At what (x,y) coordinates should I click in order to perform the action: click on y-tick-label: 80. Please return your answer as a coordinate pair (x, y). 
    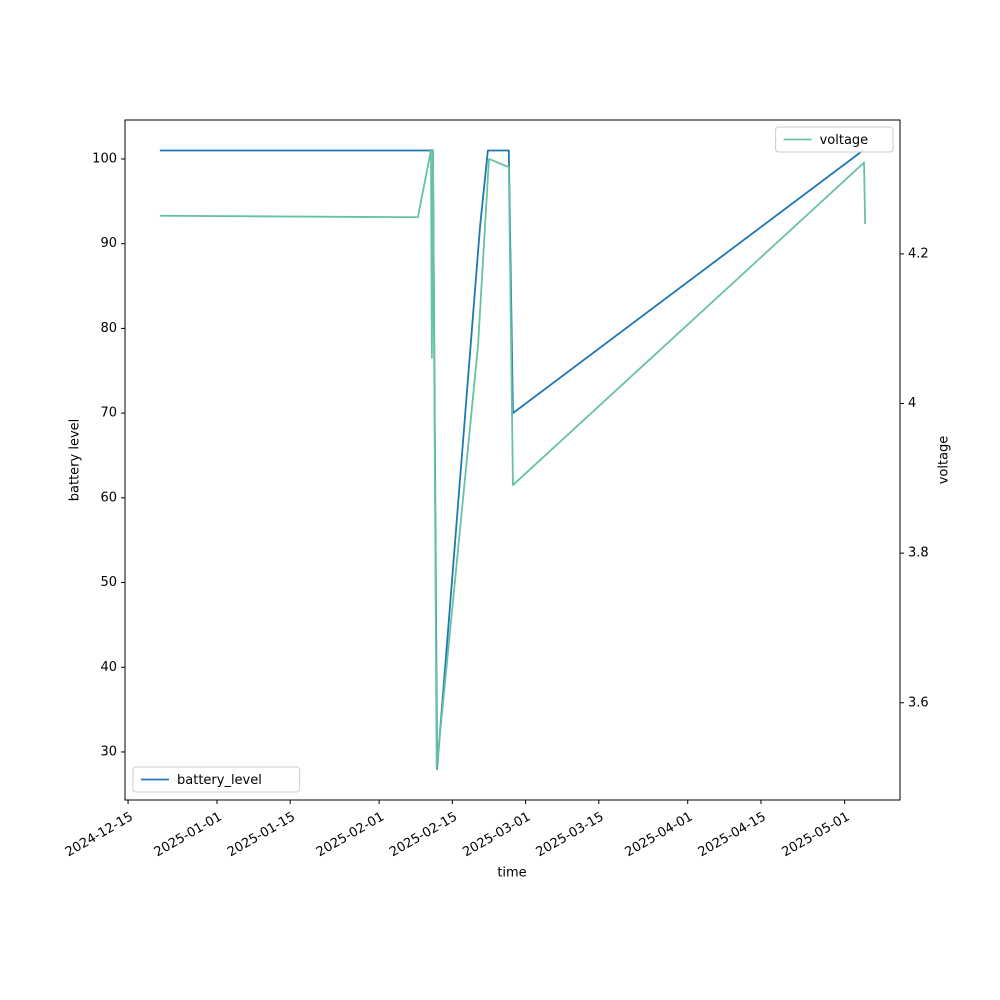
    Looking at the image, I should click on (108, 328).